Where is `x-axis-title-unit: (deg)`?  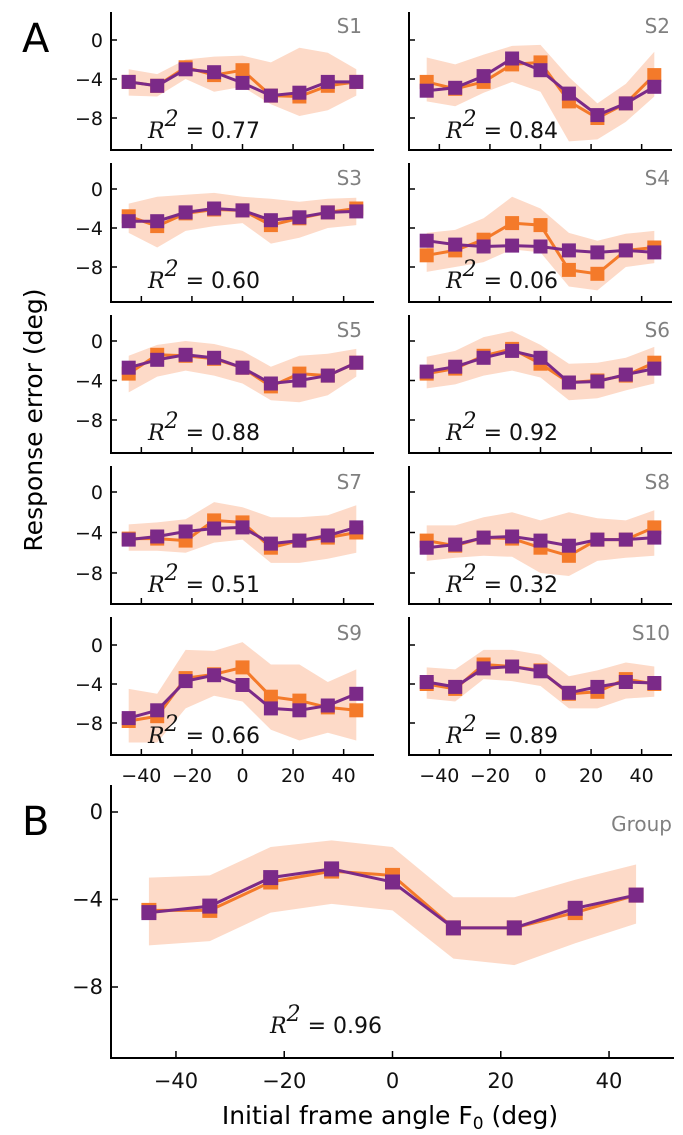
x-axis-title-unit: (deg) is located at coordinates (521, 1115).